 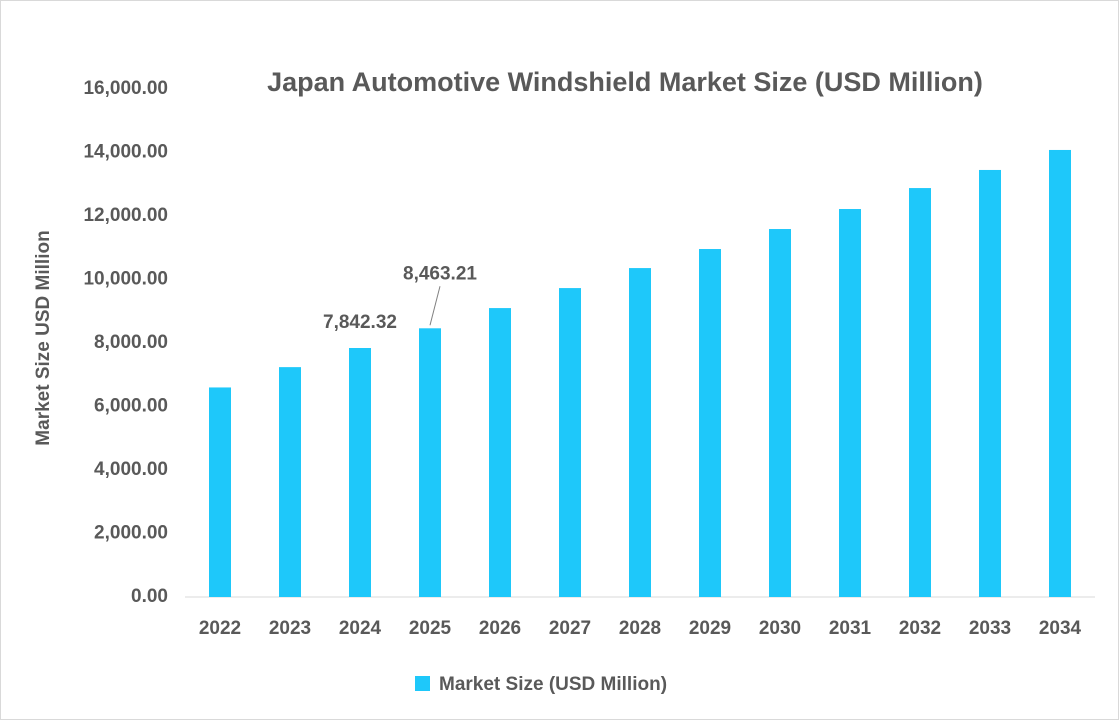 What do you see at coordinates (125, 88) in the screenshot?
I see `y-tick-label: 16,000.00` at bounding box center [125, 88].